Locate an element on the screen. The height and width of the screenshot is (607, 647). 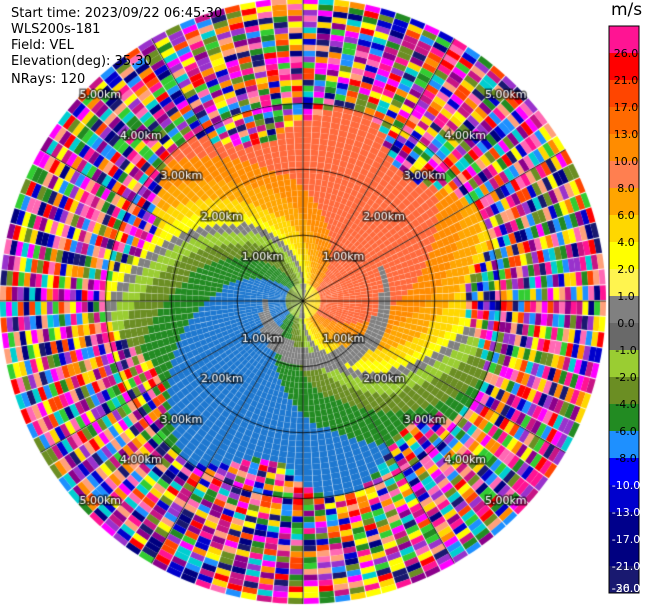
start-time-label: Start time: 2023/09/22 06:45:30 is located at coordinates (117, 13).